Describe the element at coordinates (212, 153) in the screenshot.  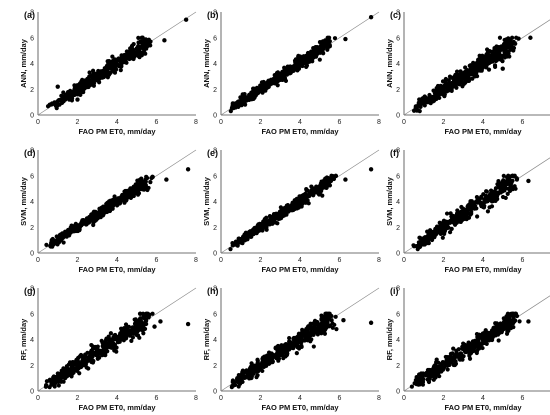
I see `panel-label: (e)` at that location.